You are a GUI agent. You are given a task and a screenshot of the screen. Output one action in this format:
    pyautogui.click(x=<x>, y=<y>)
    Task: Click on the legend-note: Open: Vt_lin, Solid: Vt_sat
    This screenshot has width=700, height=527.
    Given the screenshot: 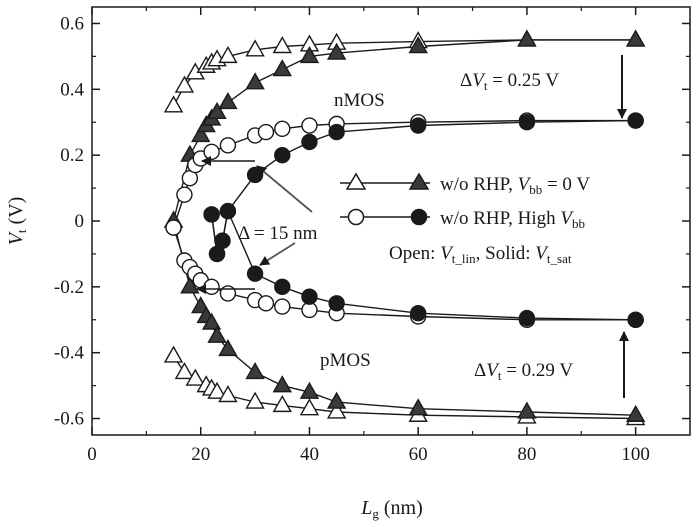 What is the action you would take?
    pyautogui.click(x=480, y=254)
    